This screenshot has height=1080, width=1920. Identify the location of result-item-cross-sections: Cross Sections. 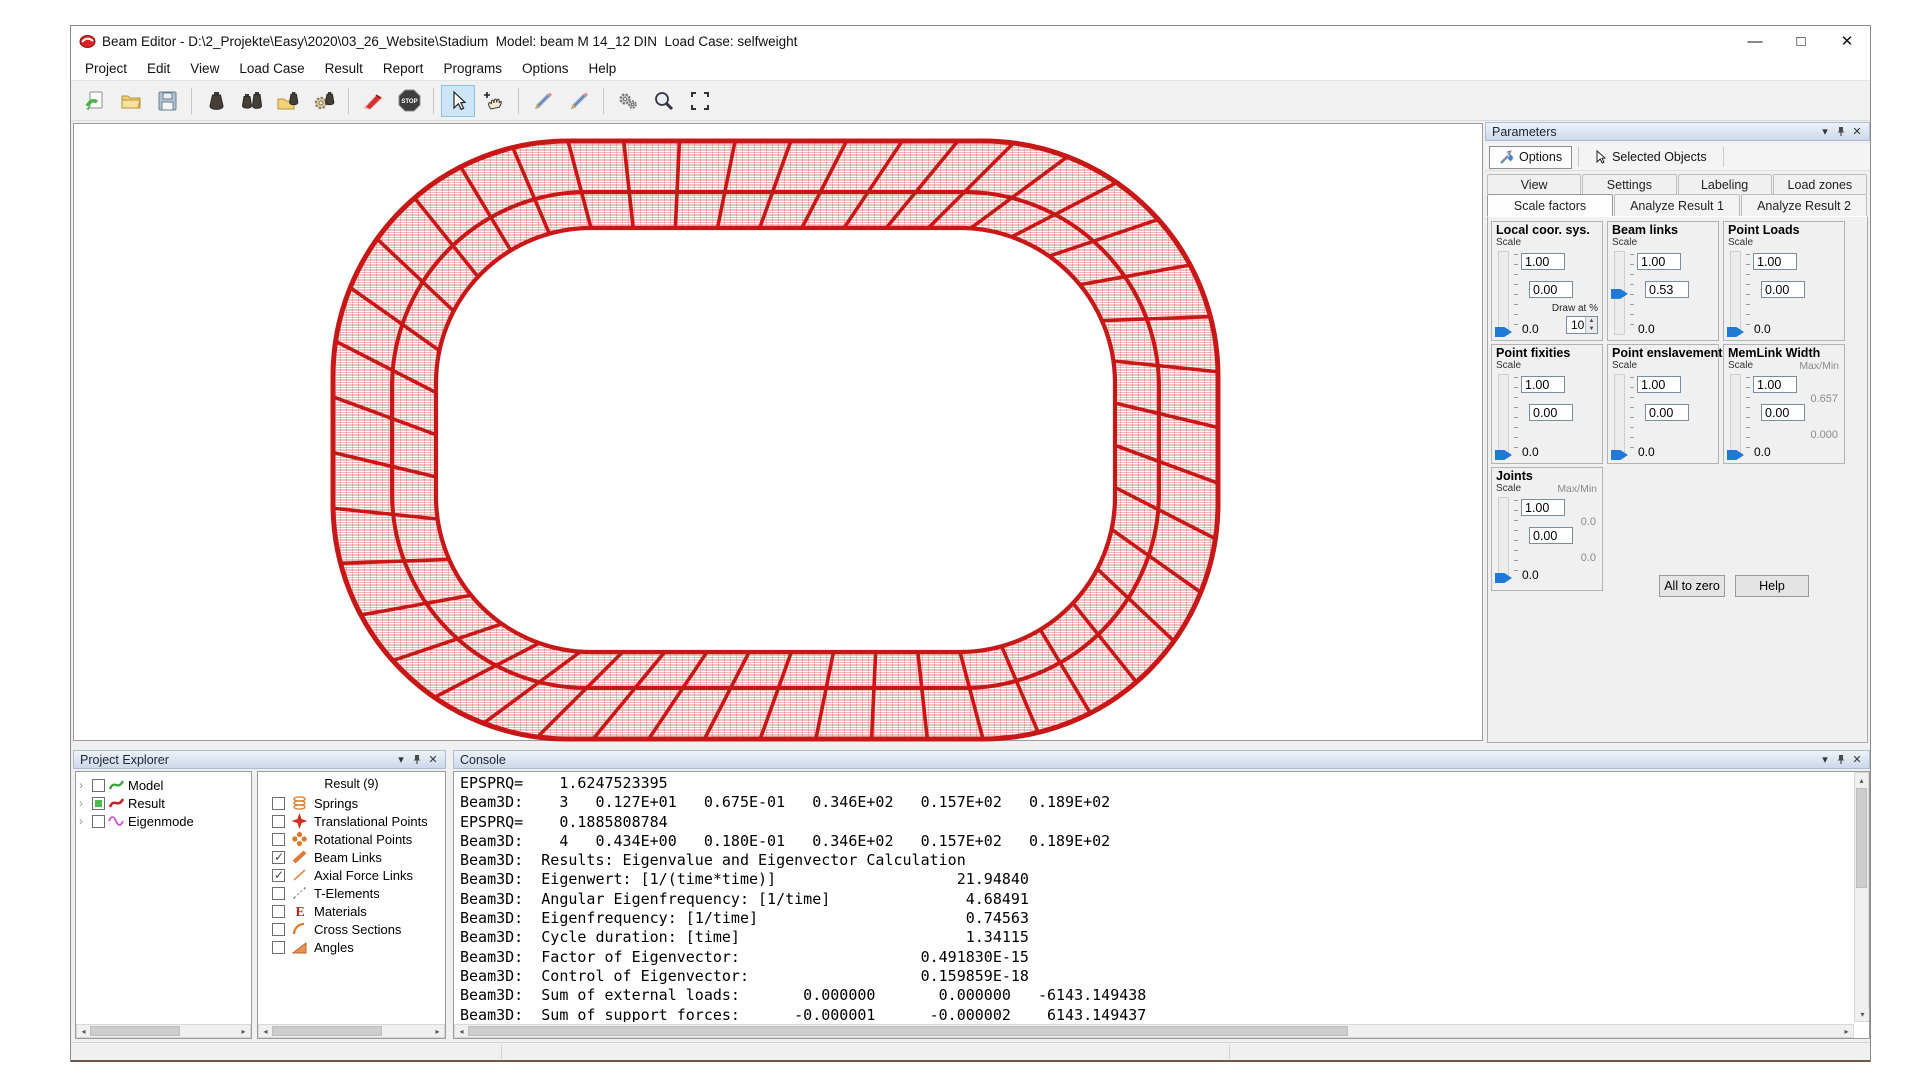
(351, 929).